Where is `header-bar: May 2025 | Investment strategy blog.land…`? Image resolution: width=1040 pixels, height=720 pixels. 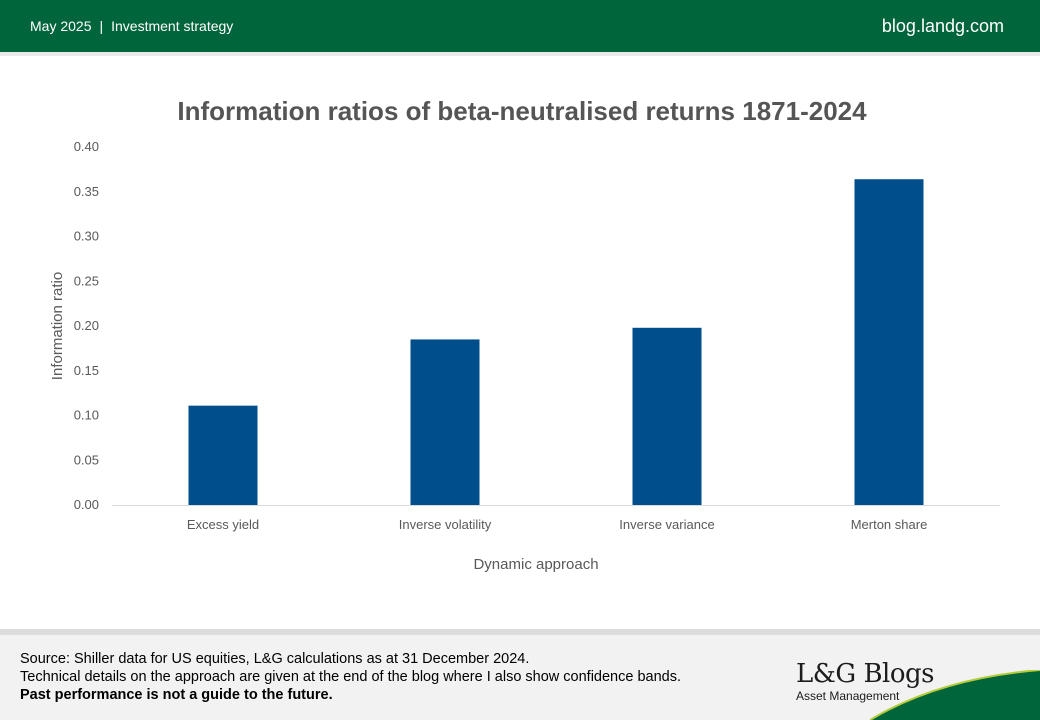
header-bar: May 2025 | Investment strategy blog.land… is located at coordinates (520, 26).